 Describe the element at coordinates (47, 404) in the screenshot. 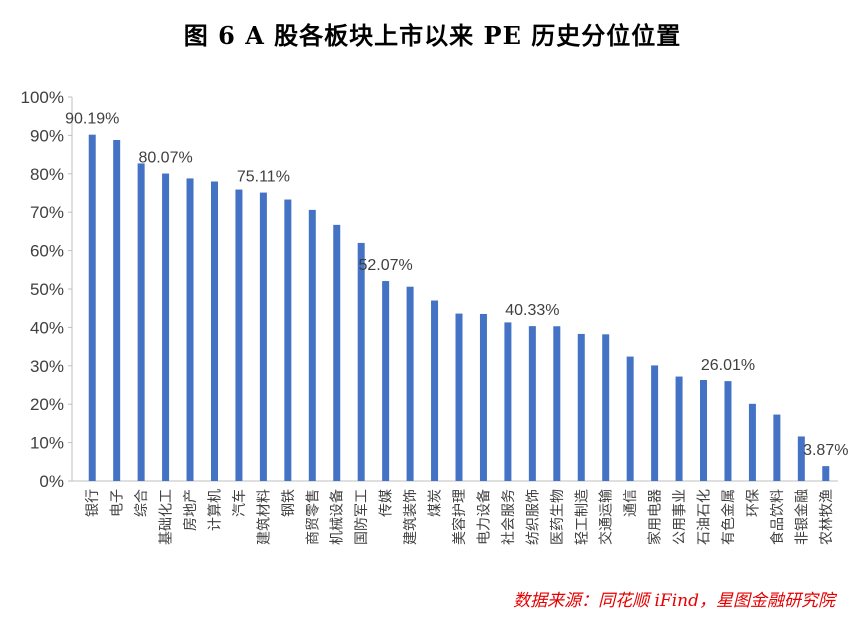

I see `y-tick-label: 20%` at that location.